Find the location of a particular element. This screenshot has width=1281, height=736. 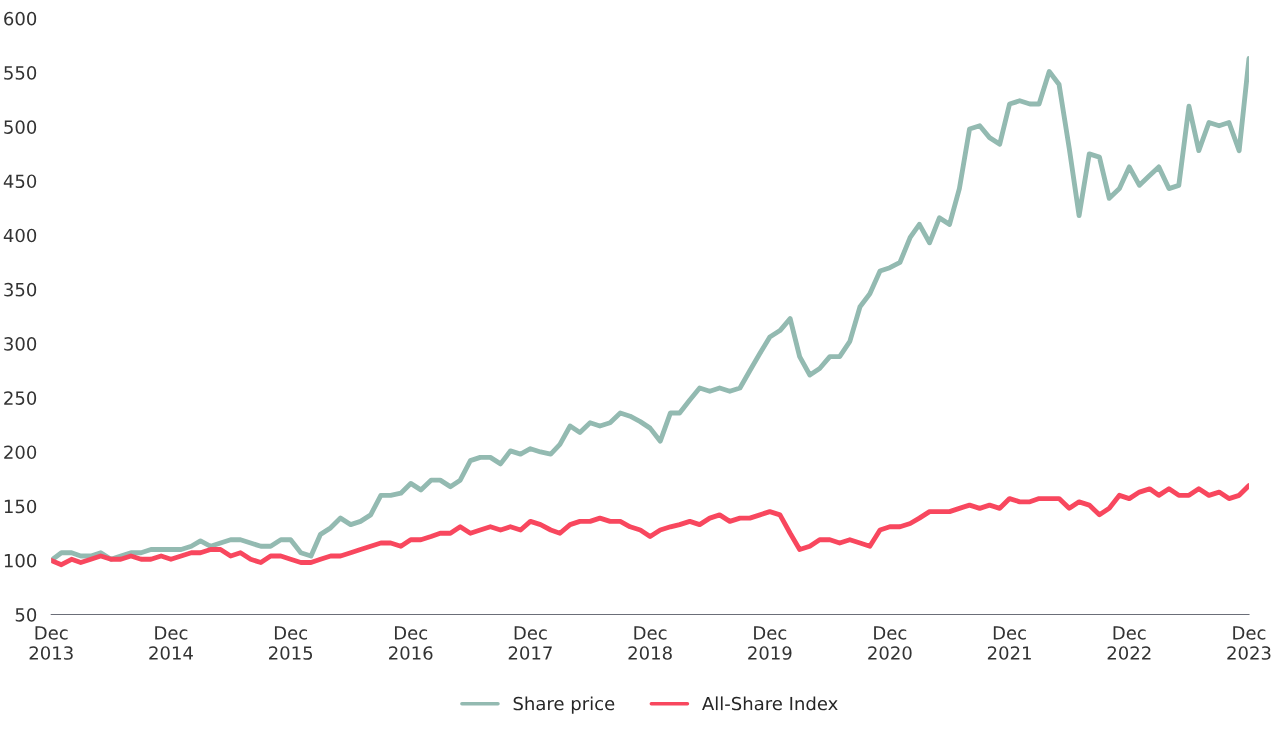

y-tick-label: 450 is located at coordinates (20, 181).